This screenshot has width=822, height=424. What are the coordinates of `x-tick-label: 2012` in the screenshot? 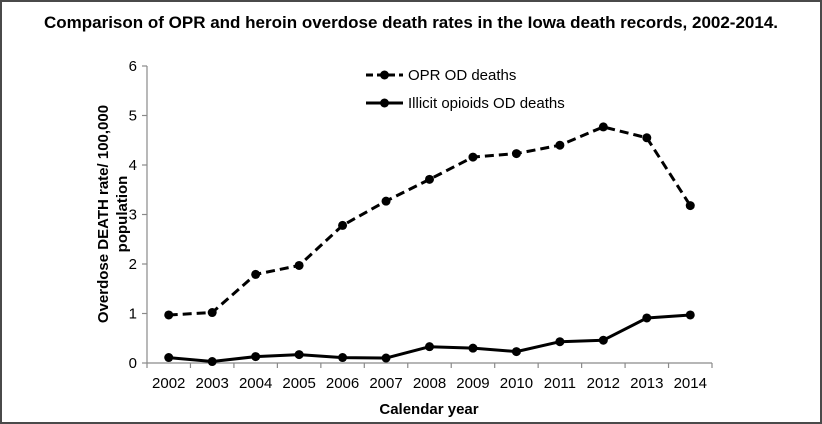 It's located at (603, 383).